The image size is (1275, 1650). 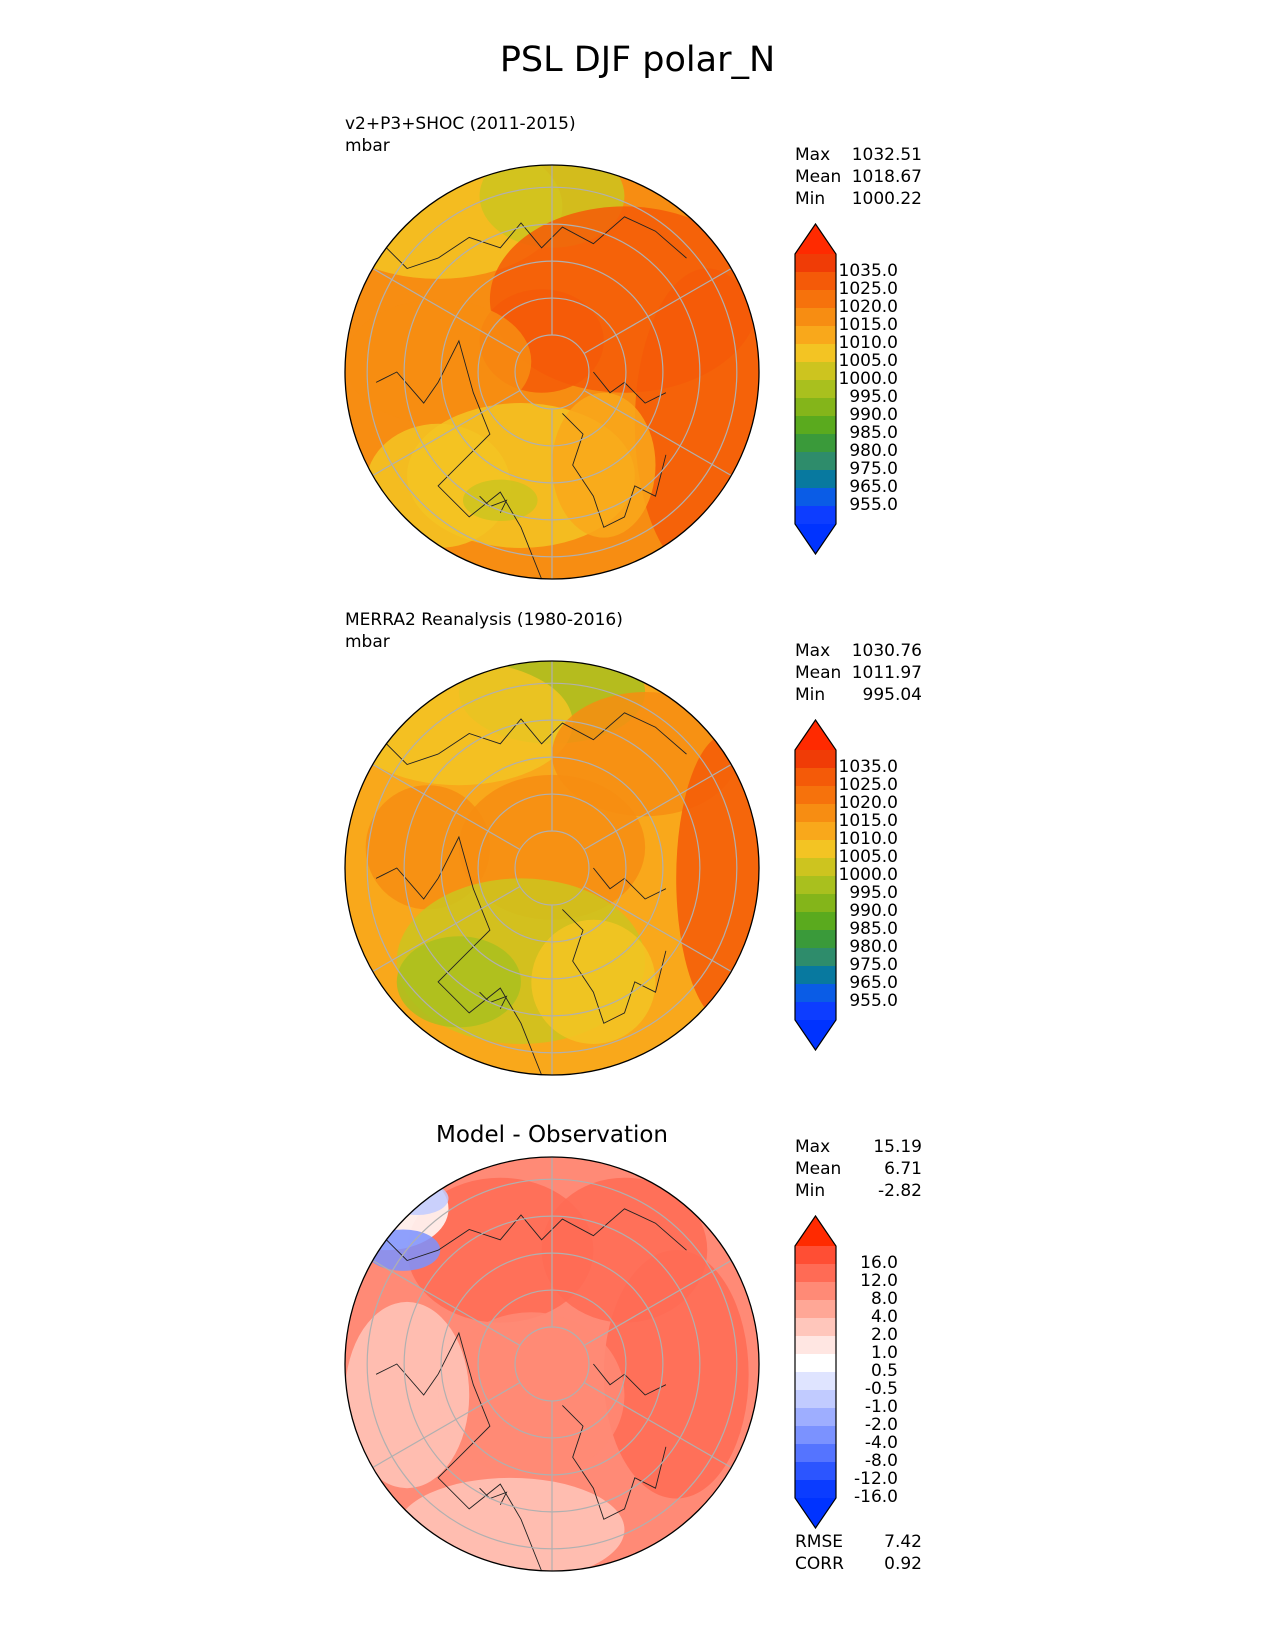 I want to click on colorbar-tick-label: -12.0, so click(x=876, y=1479).